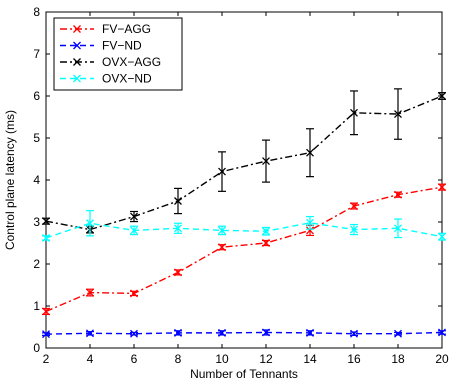 This screenshot has height=383, width=451. What do you see at coordinates (398, 359) in the screenshot?
I see `x-tick-label: 18` at bounding box center [398, 359].